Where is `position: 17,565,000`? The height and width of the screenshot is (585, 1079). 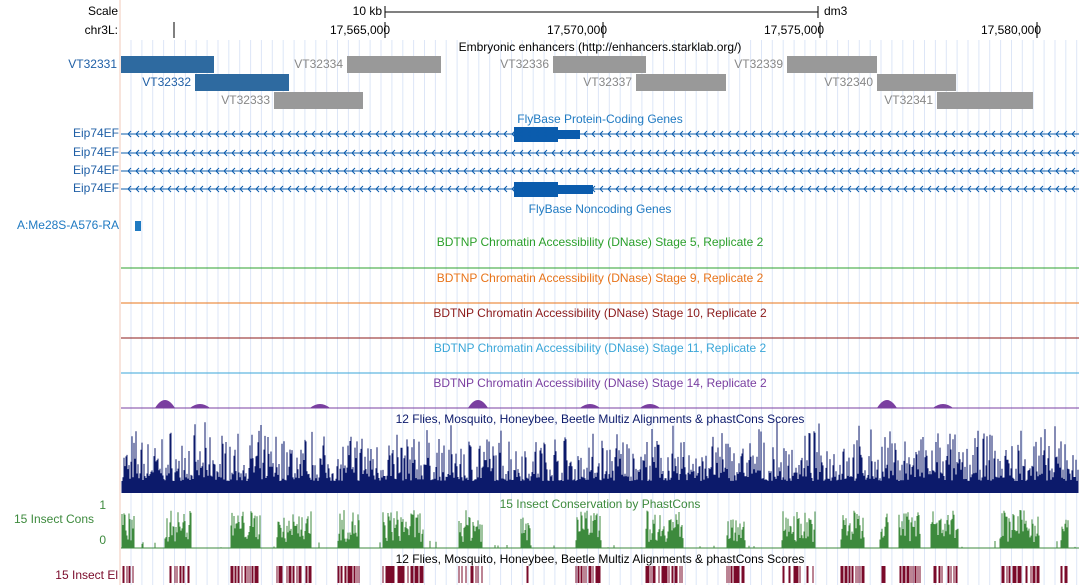
position: 17,565,000 is located at coordinates (360, 30).